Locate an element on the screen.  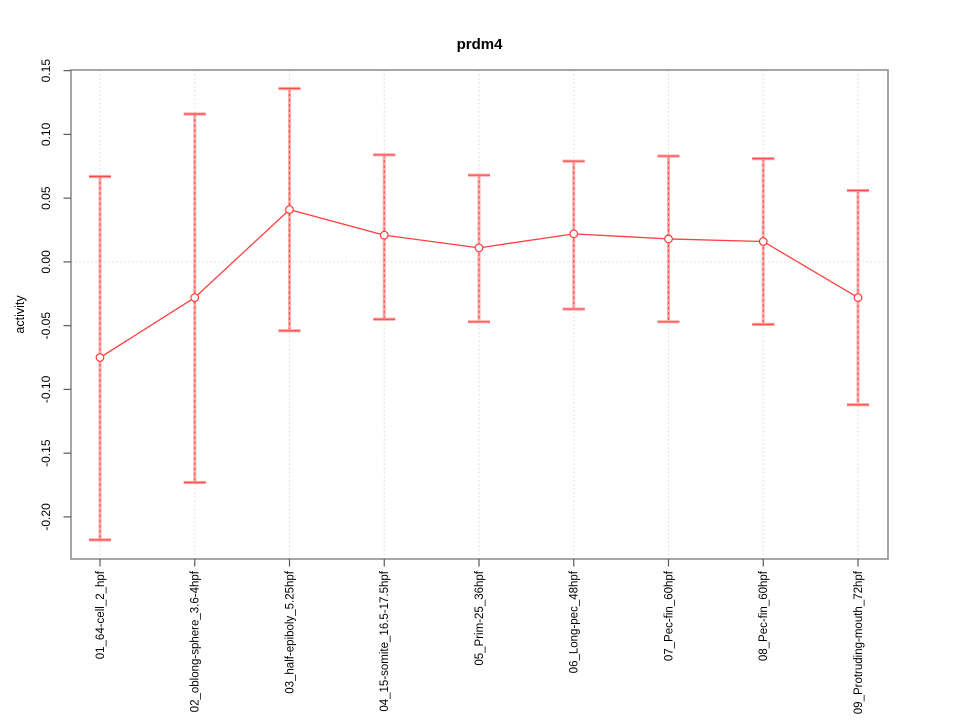
x-category-label: 08_Pec-fin_60hpf is located at coordinates (764, 615).